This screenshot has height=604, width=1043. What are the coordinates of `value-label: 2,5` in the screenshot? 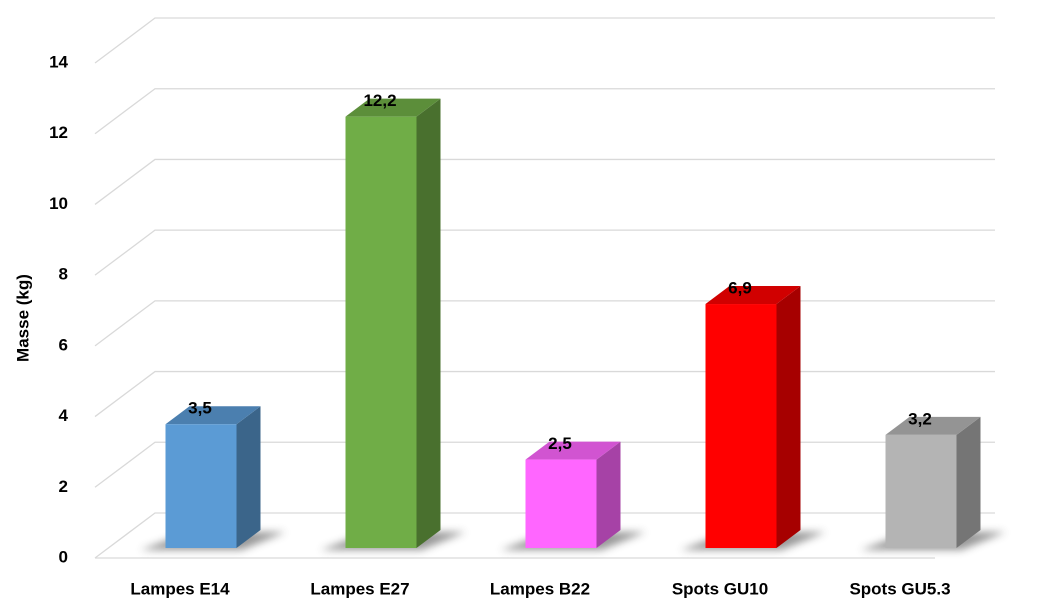 It's located at (560, 443).